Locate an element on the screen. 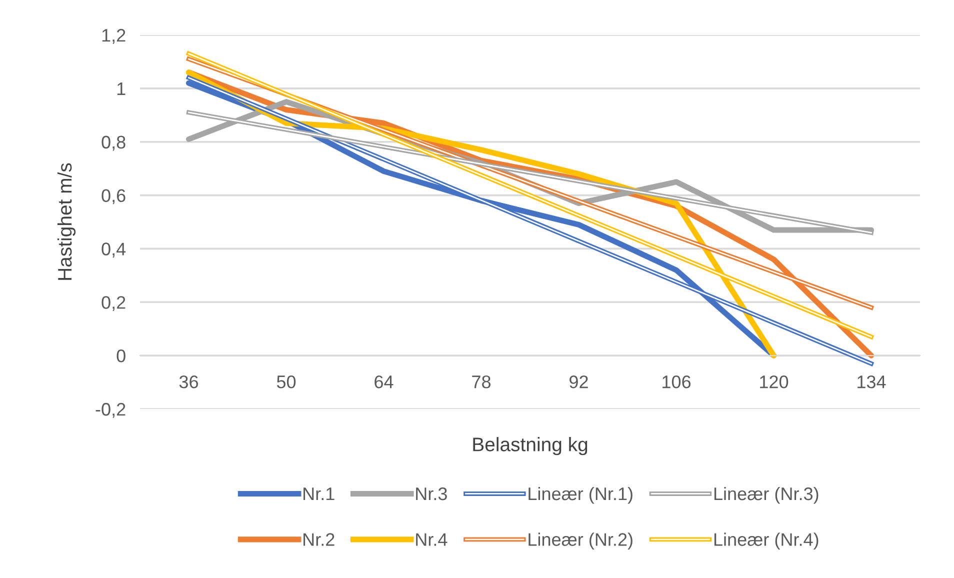 This screenshot has height=578, width=954. x-tick-label: 78 is located at coordinates (481, 381).